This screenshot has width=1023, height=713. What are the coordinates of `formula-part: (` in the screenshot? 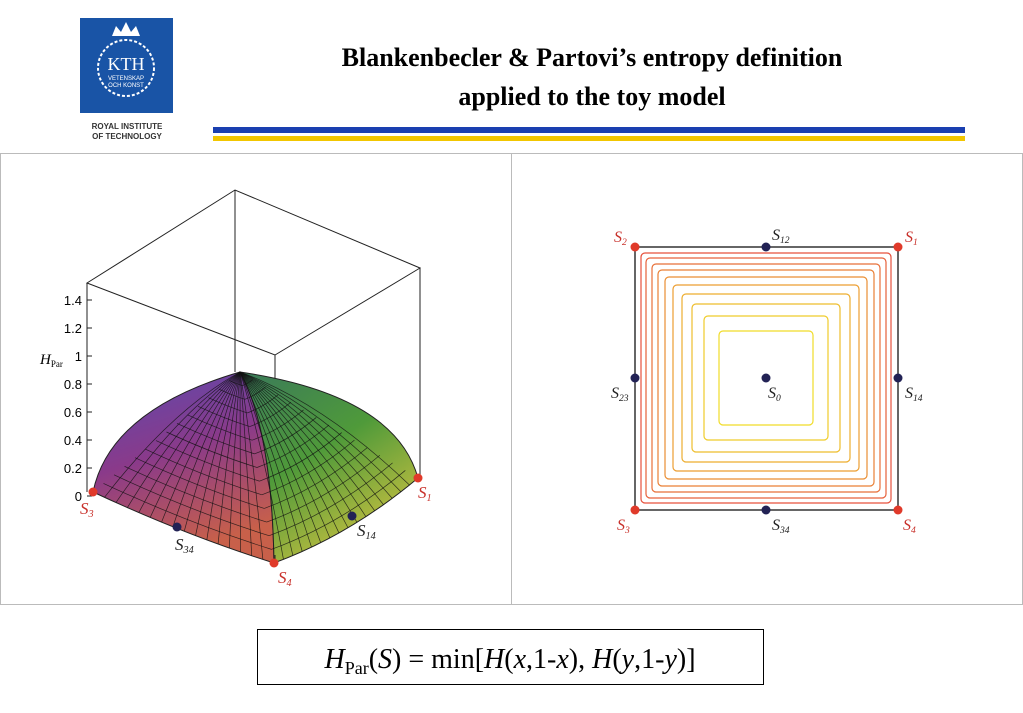 It's located at (373, 659).